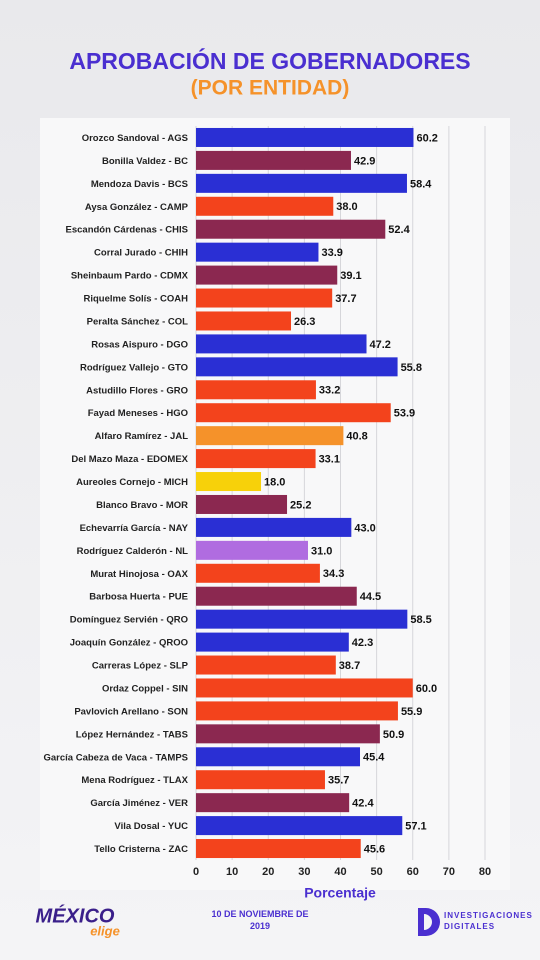  Describe the element at coordinates (415, 827) in the screenshot. I see `value-label: 57.1` at that location.